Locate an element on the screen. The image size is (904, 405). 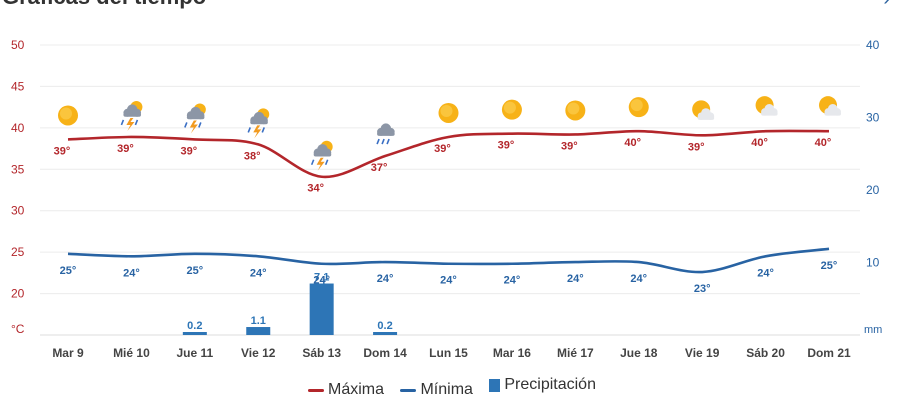
x-axis-category-label: Mié 17 is located at coordinates (575, 353).